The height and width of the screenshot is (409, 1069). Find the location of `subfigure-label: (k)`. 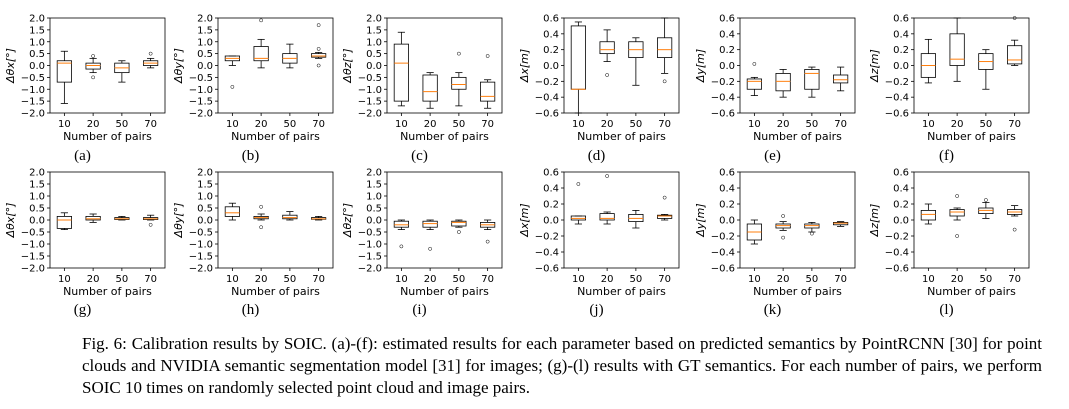

subfigure-label: (k) is located at coordinates (772, 310).